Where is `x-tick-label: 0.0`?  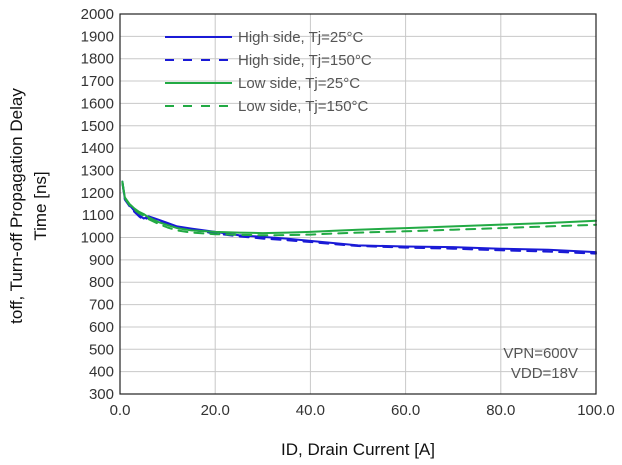
x-tick-label: 0.0 is located at coordinates (120, 410).